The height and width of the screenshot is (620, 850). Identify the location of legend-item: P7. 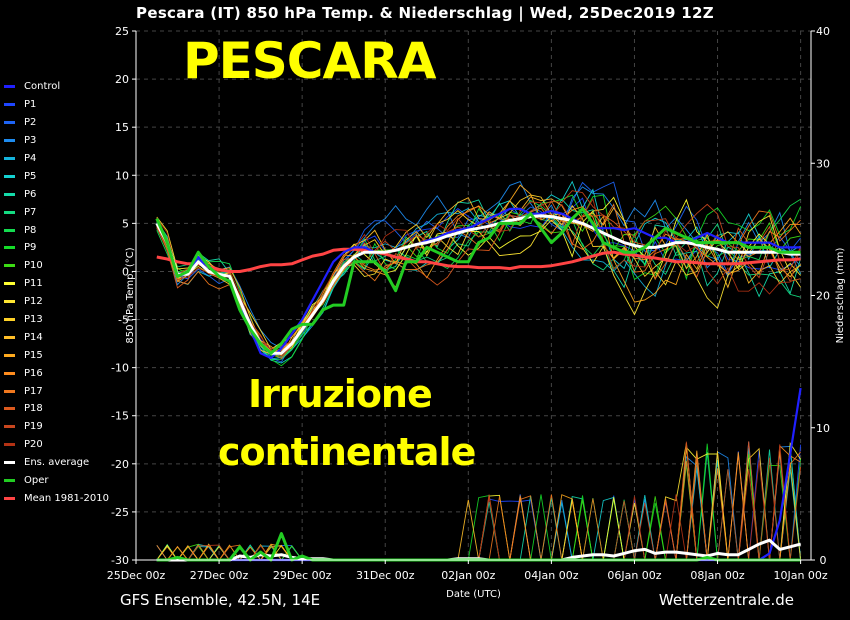
(56, 212).